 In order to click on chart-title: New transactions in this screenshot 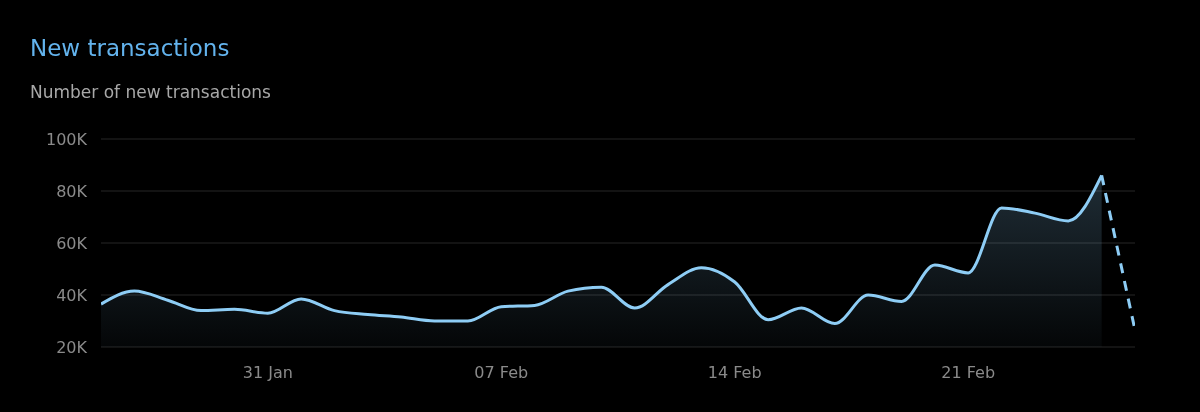, I will do `click(130, 48)`.